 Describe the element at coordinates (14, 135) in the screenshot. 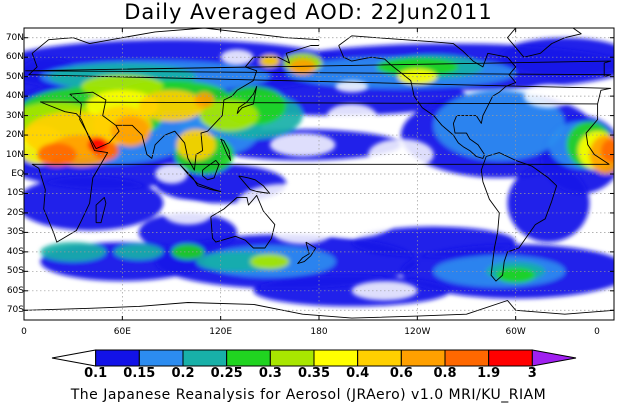

I see `lat-label: 20N` at that location.